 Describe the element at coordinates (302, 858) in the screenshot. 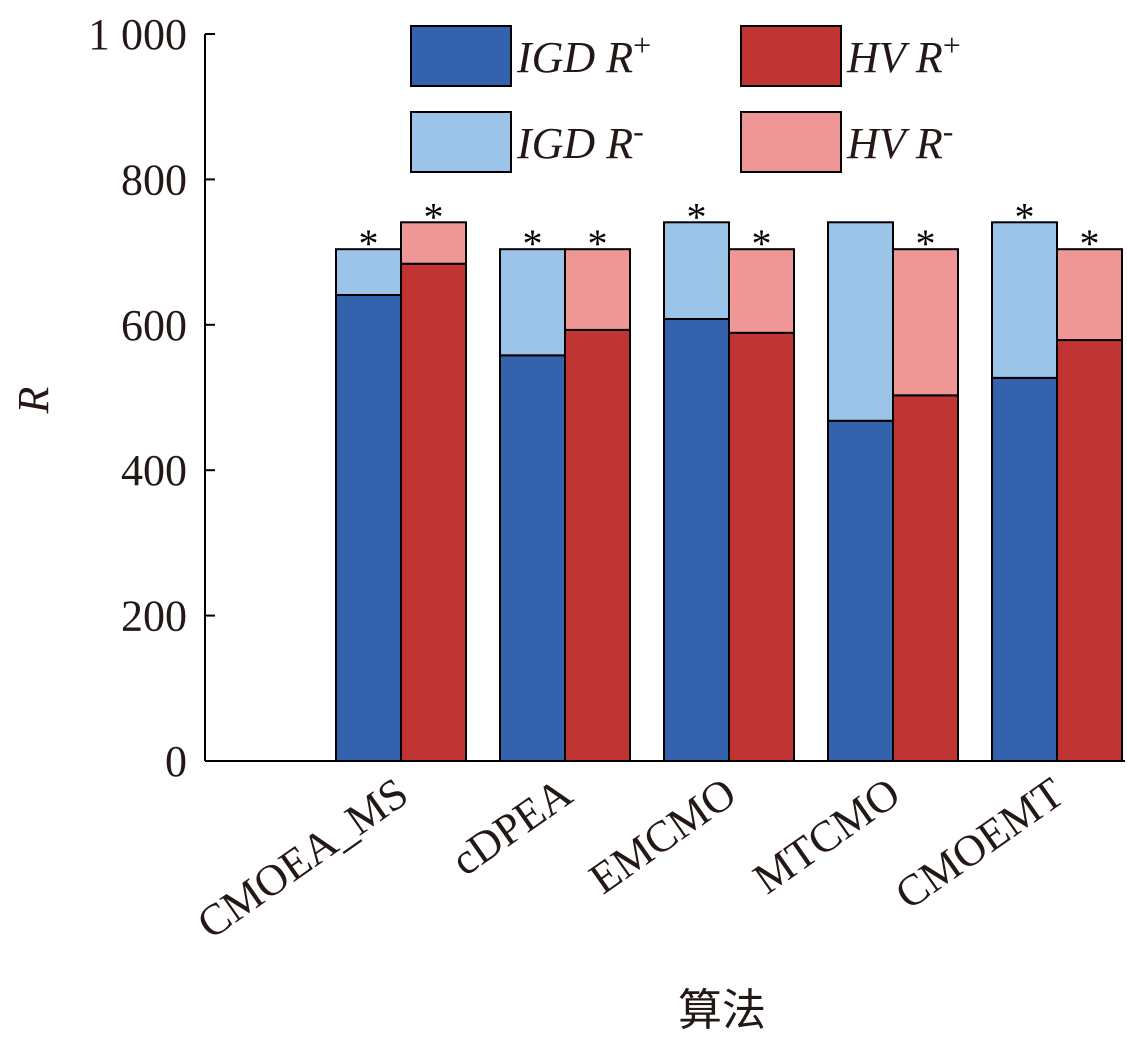

I see `x-tick-label: CMOEA_MS` at that location.